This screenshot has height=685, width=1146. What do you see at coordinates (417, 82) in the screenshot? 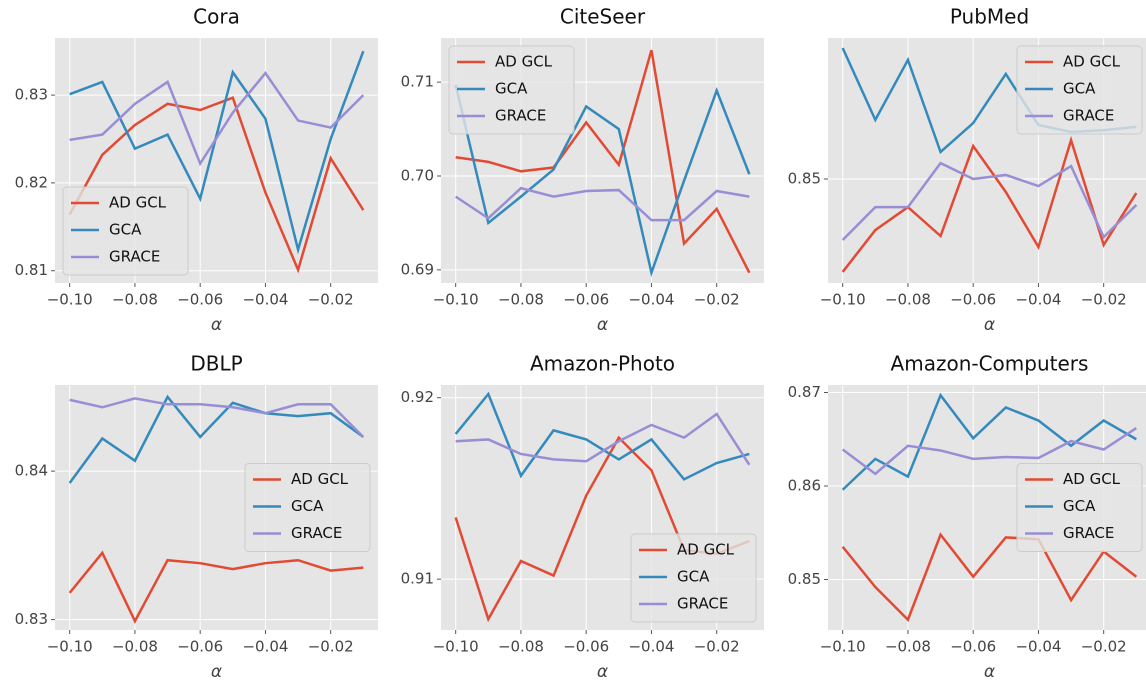
I see `y-tick-label: 0.71` at bounding box center [417, 82].